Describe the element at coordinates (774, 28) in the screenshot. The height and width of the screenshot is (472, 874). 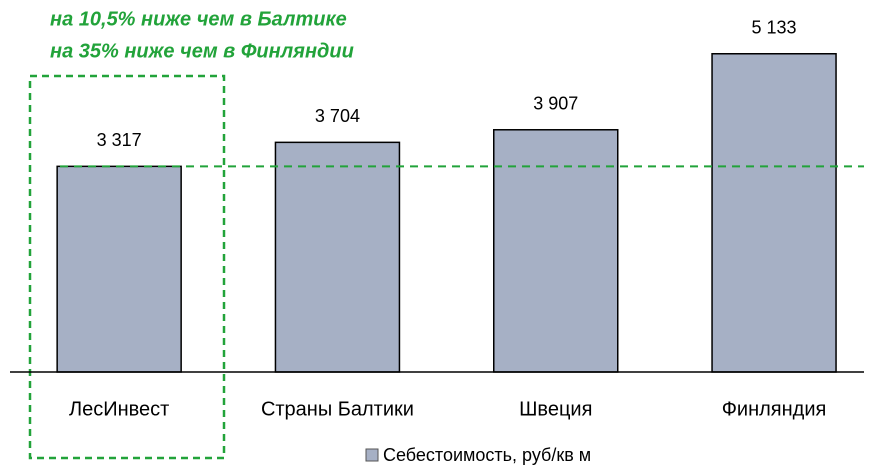
I see `value-label: 5 133` at that location.